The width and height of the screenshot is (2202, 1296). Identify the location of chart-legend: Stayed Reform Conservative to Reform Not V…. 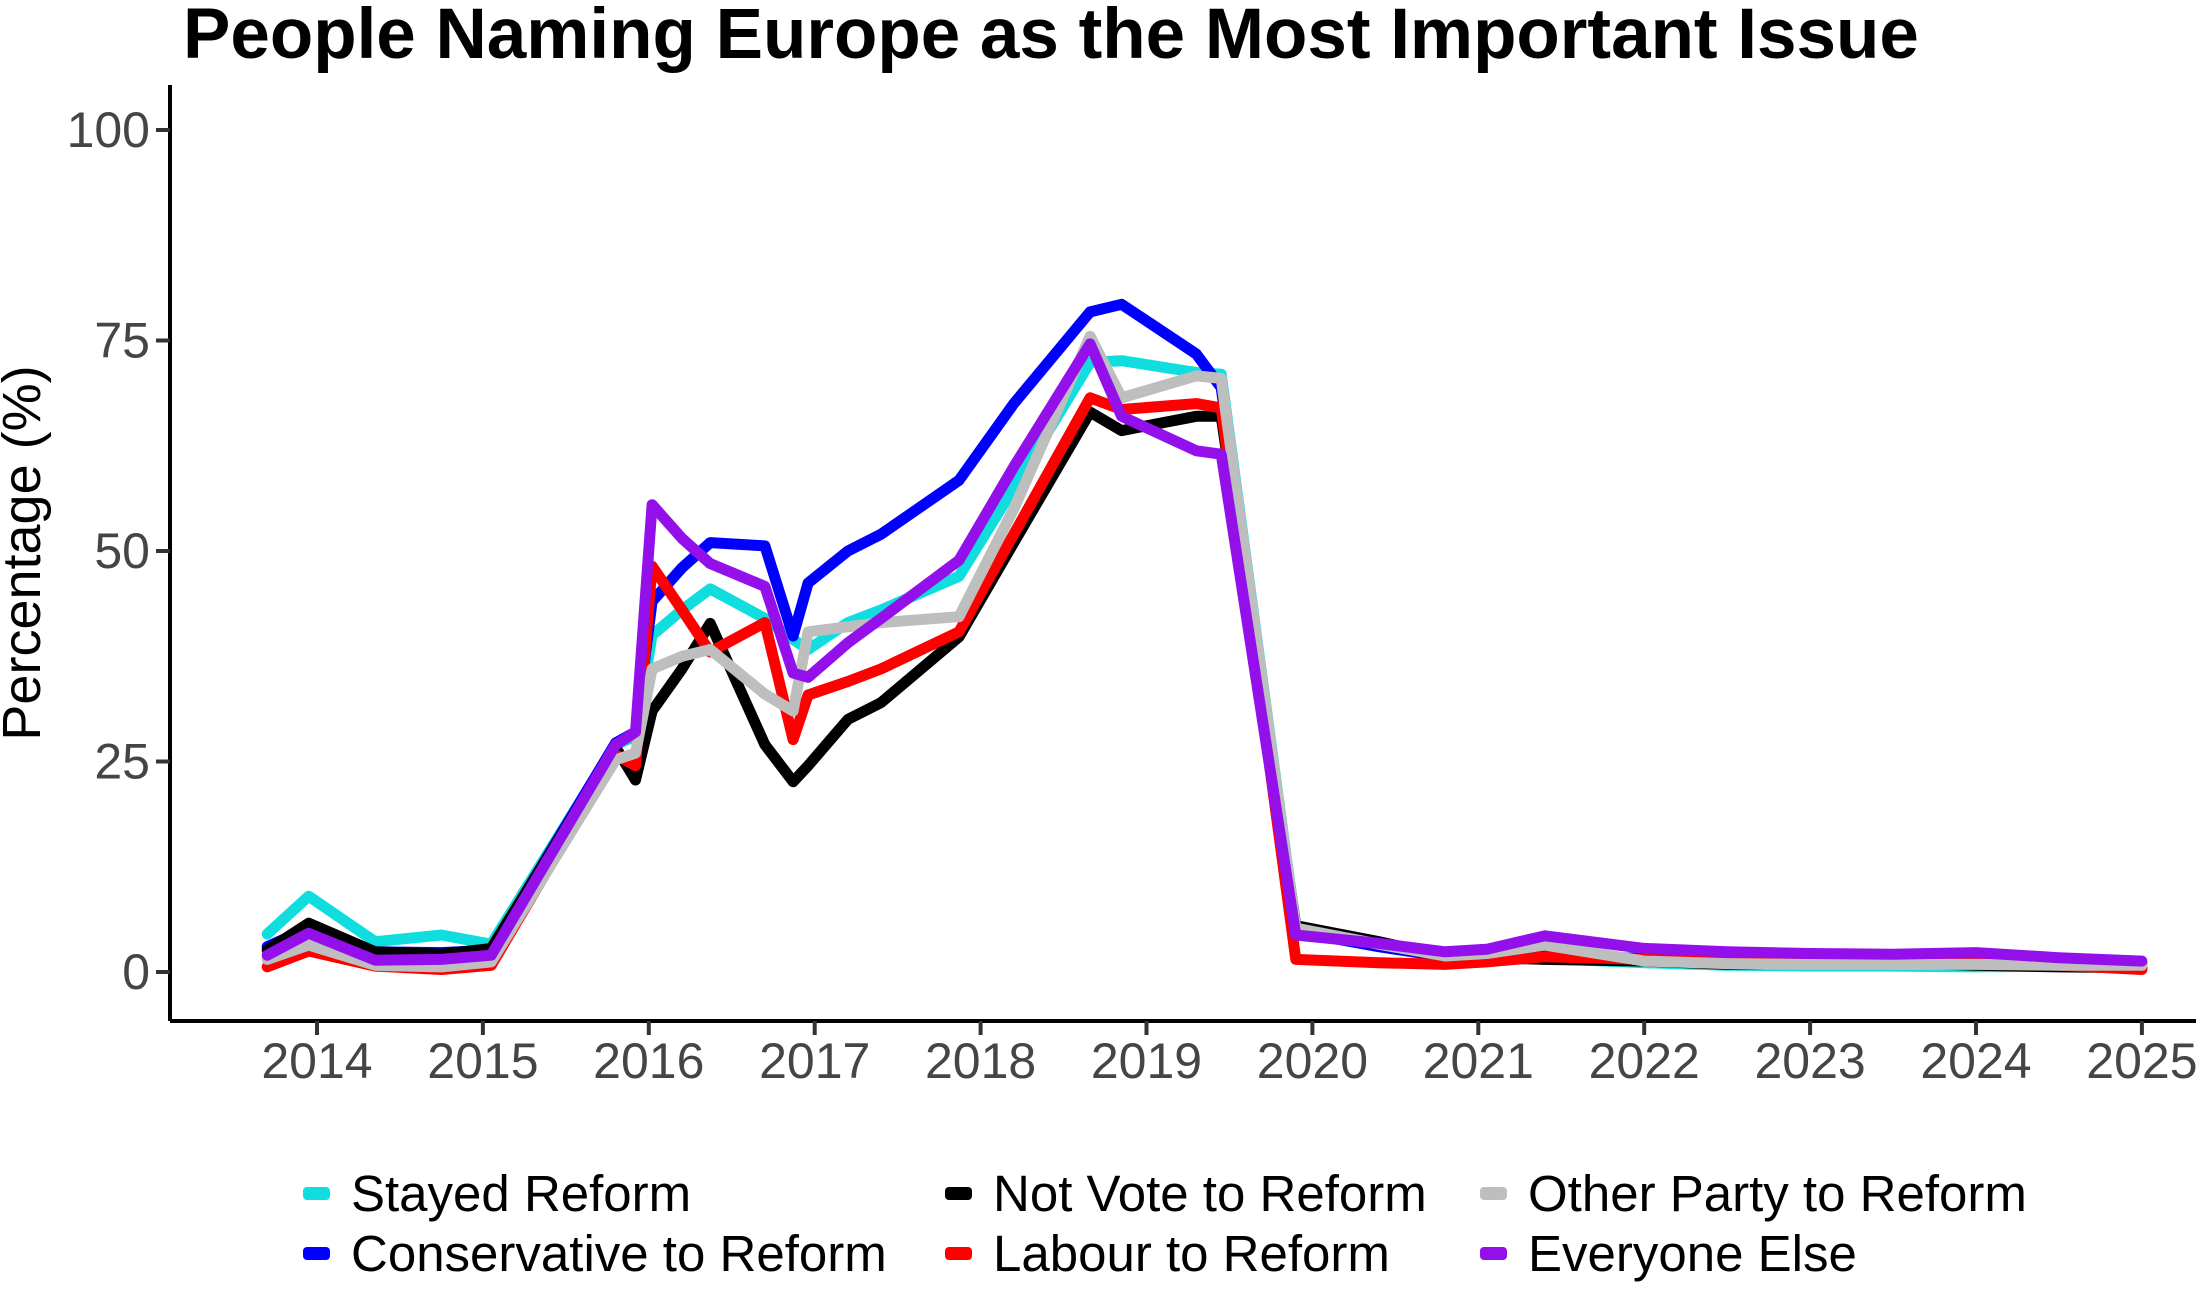
(1165, 1223).